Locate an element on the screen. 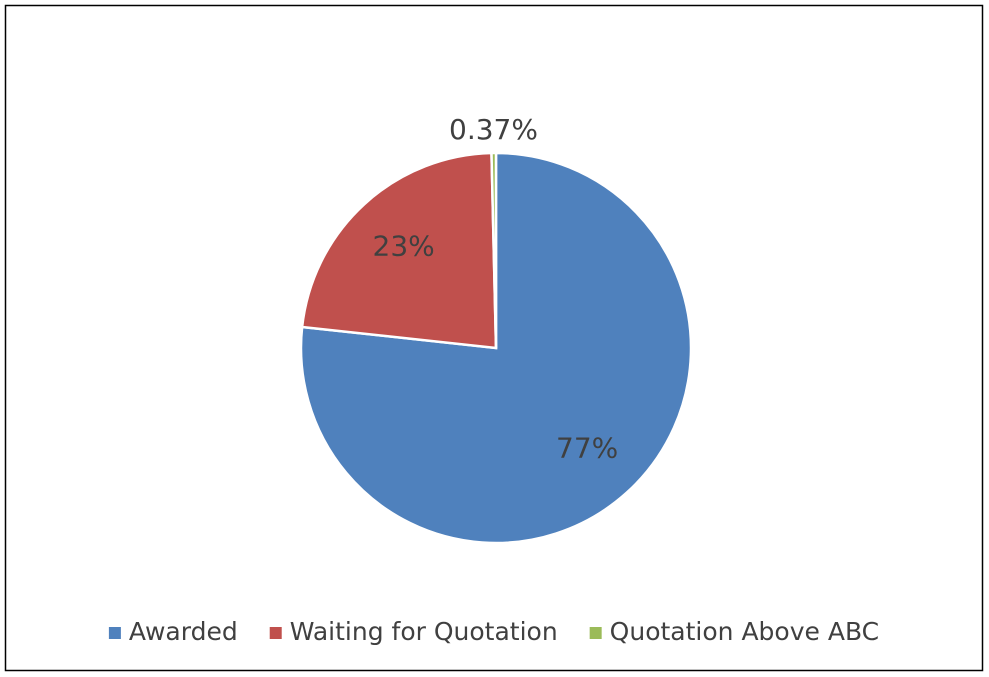 The image size is (989, 677). legend-text: Quotation Above ABC is located at coordinates (744, 631).